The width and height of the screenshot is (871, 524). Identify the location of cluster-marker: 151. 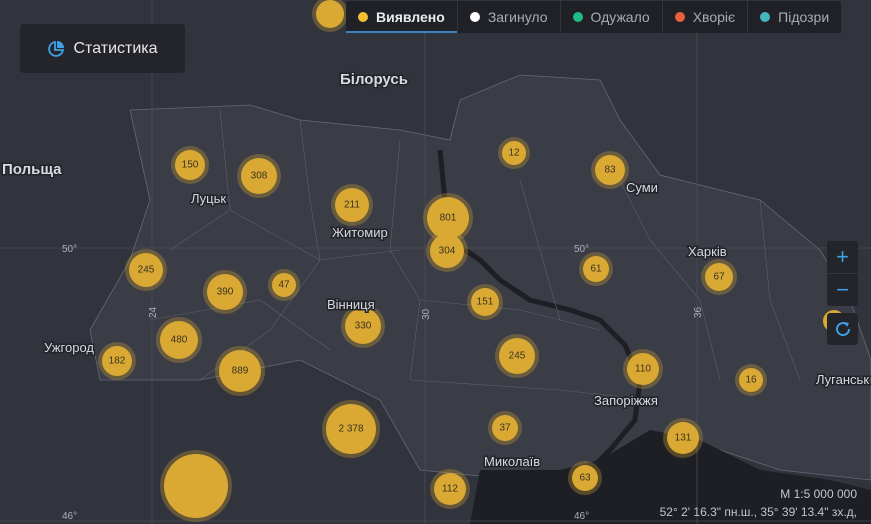
(485, 302).